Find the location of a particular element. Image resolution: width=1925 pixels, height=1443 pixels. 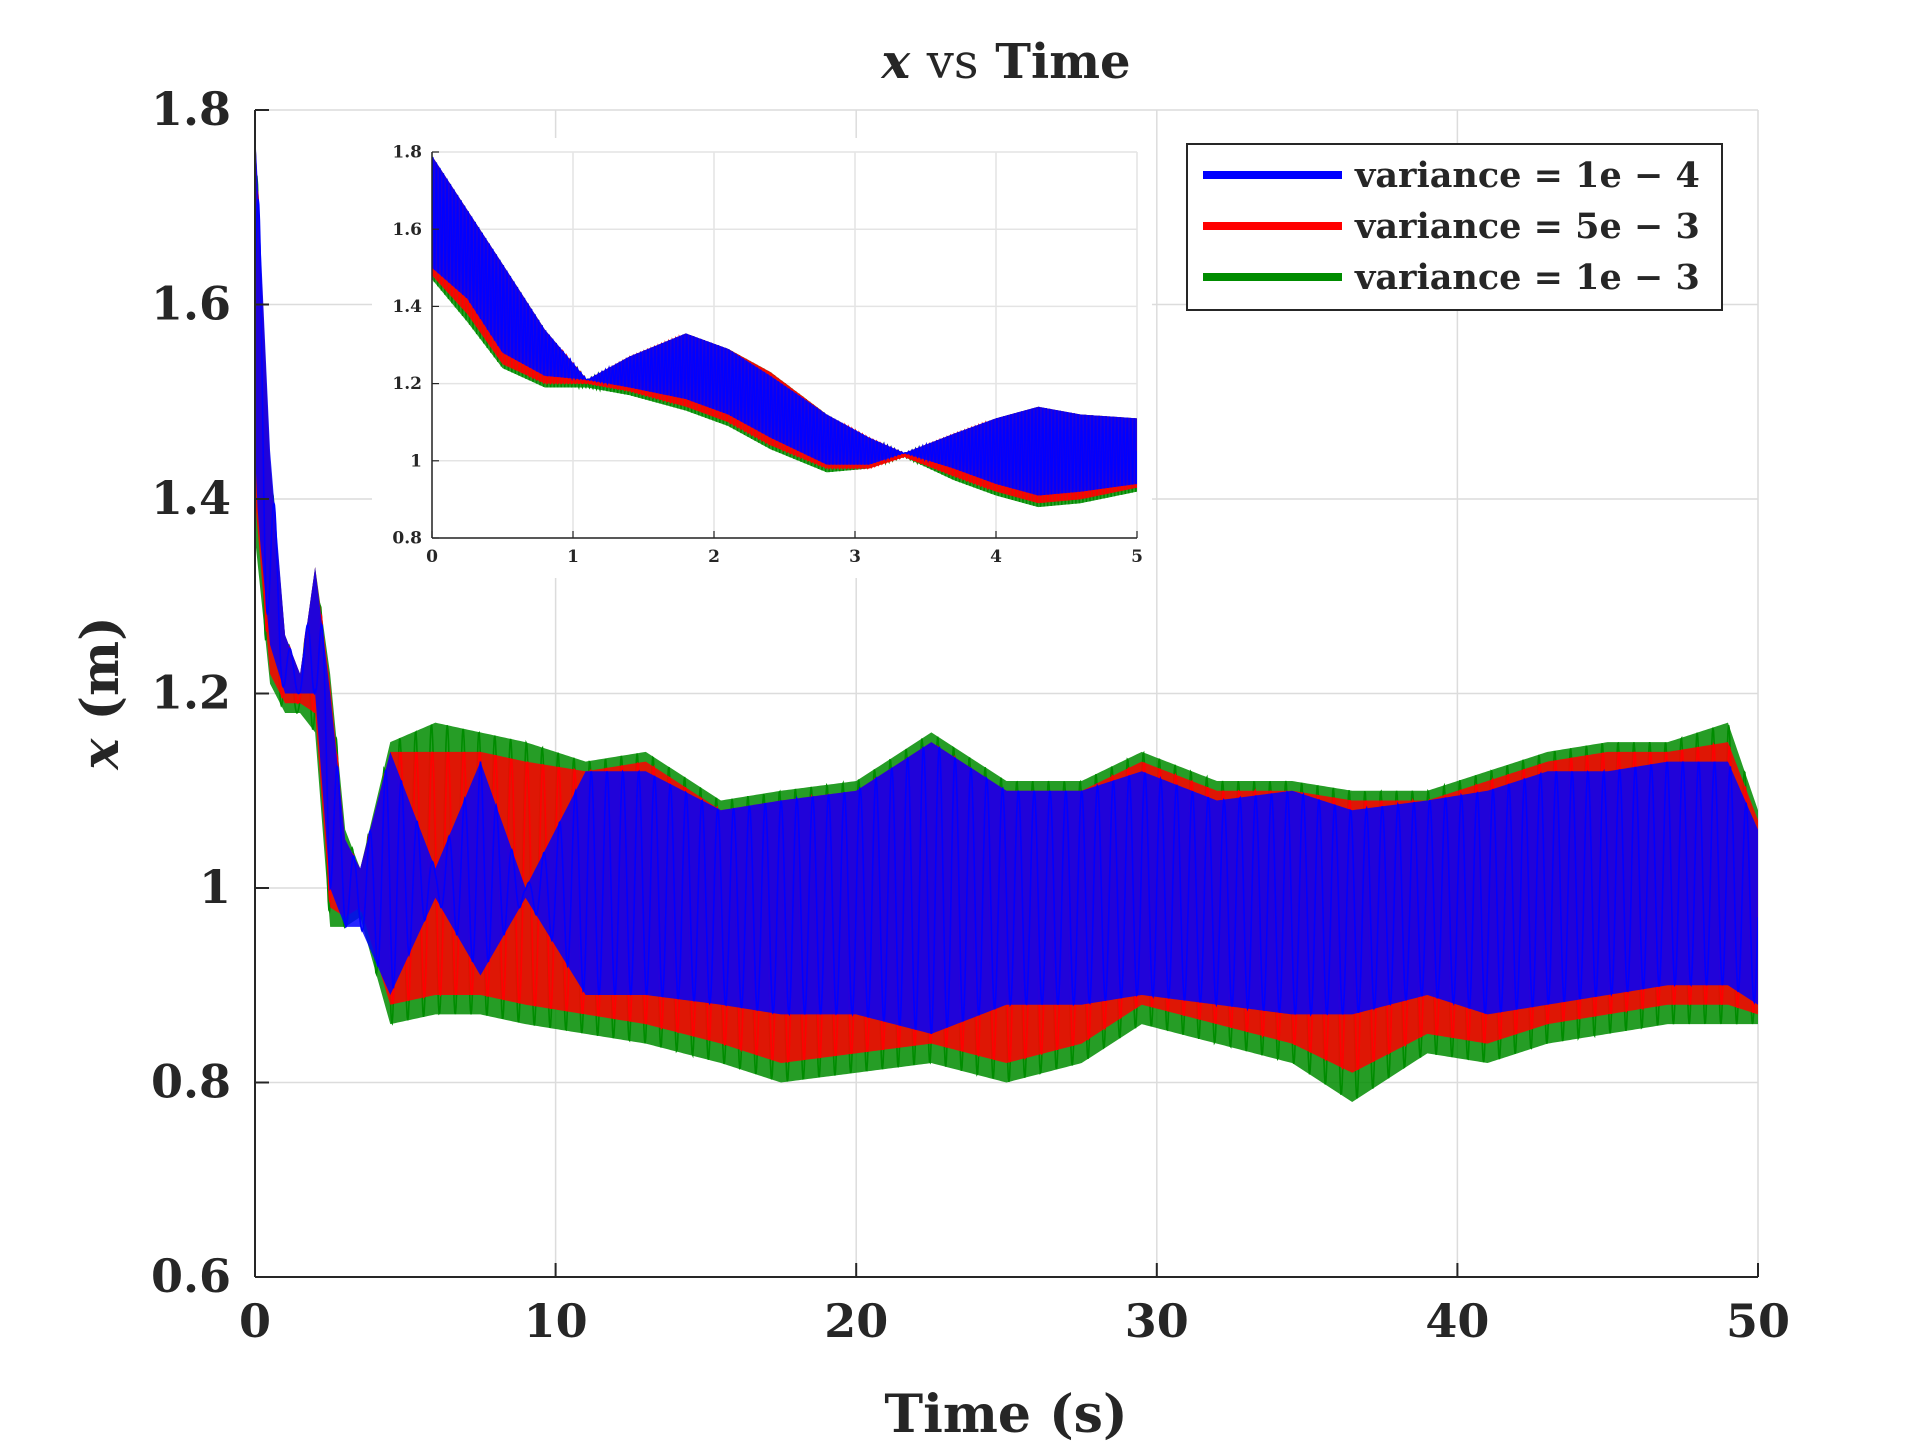

inset-y-tick-label-2: 1.2 is located at coordinates (407, 384).